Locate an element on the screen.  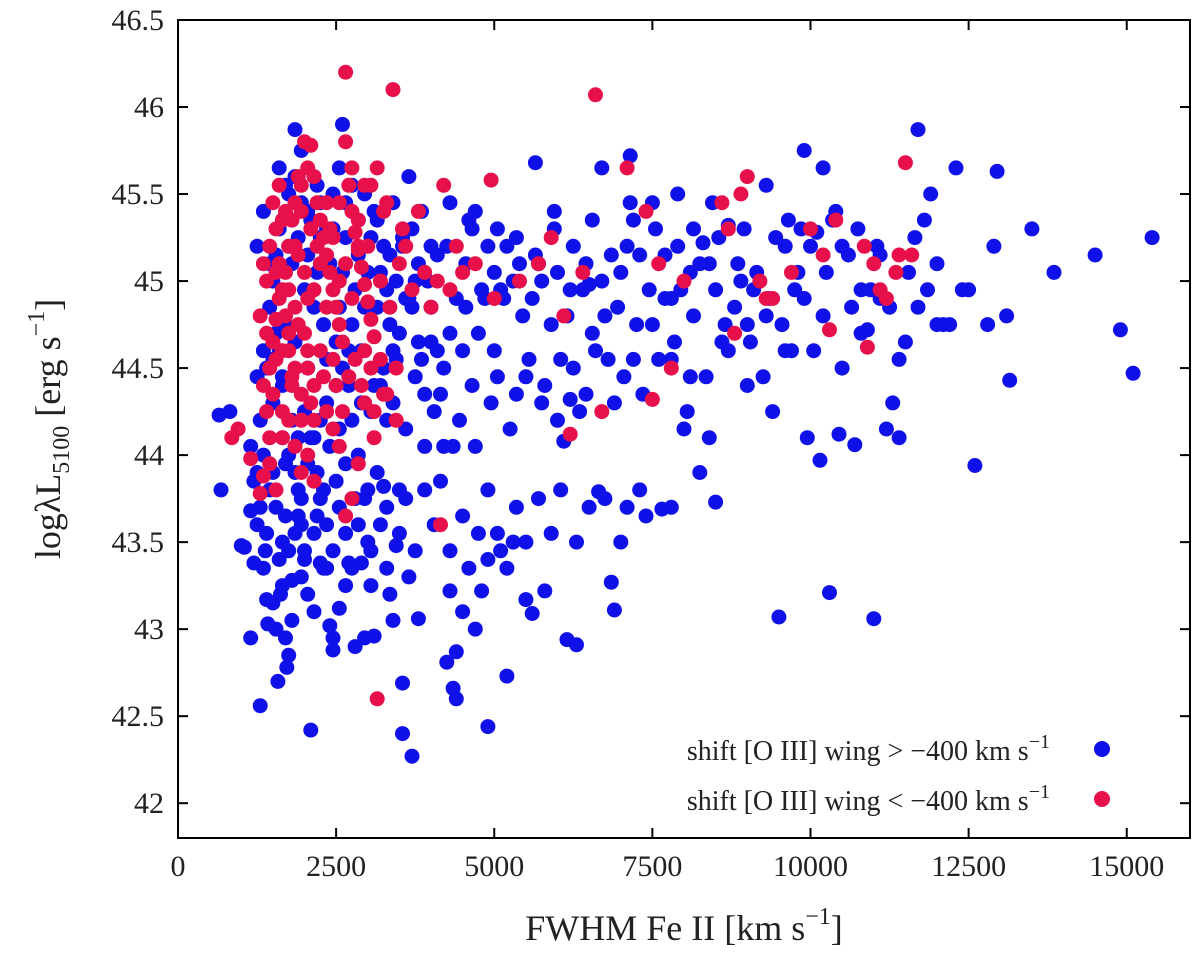
y-tick-label: 46.5 is located at coordinates (138, 20).